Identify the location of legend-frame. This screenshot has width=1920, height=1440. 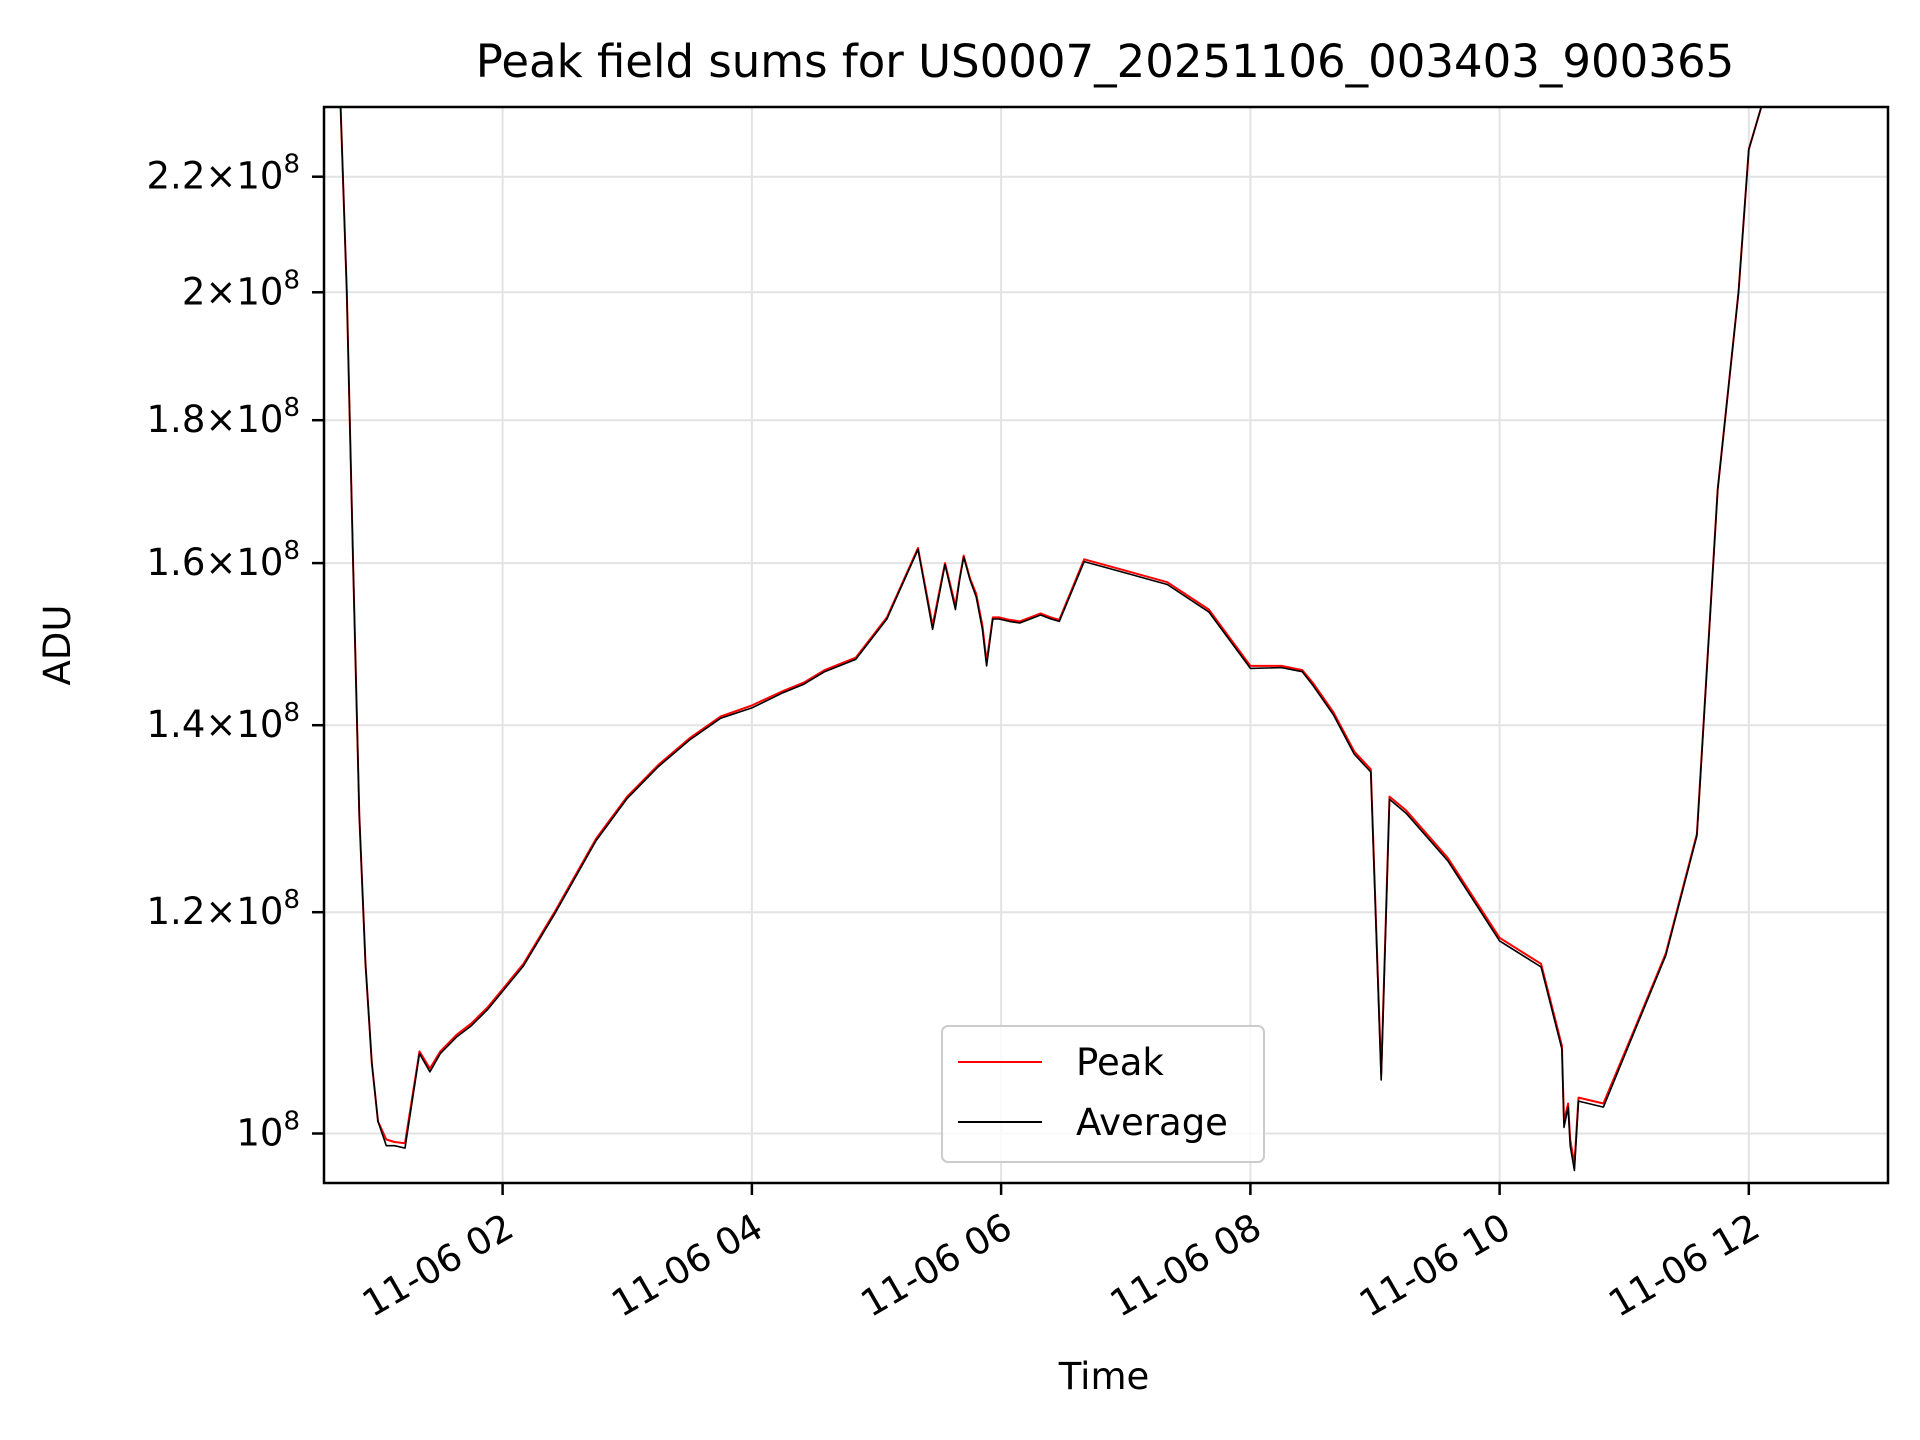
(1103, 1094).